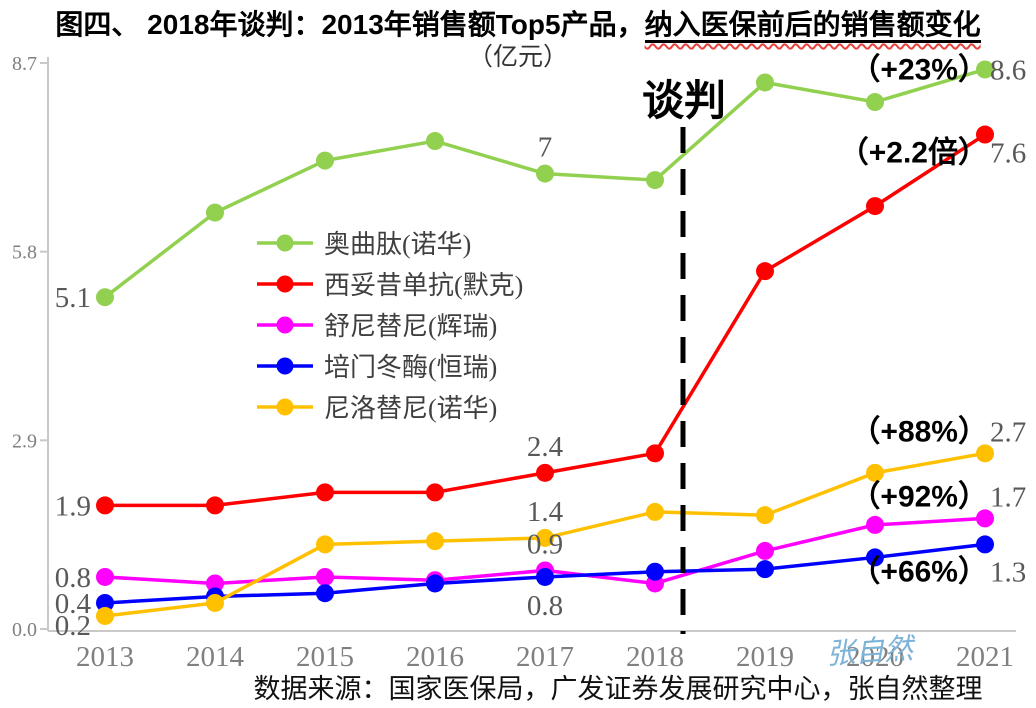 This screenshot has width=1036, height=708. Describe the element at coordinates (655, 511) in the screenshot. I see `data-point-nilotinib-2018` at that location.